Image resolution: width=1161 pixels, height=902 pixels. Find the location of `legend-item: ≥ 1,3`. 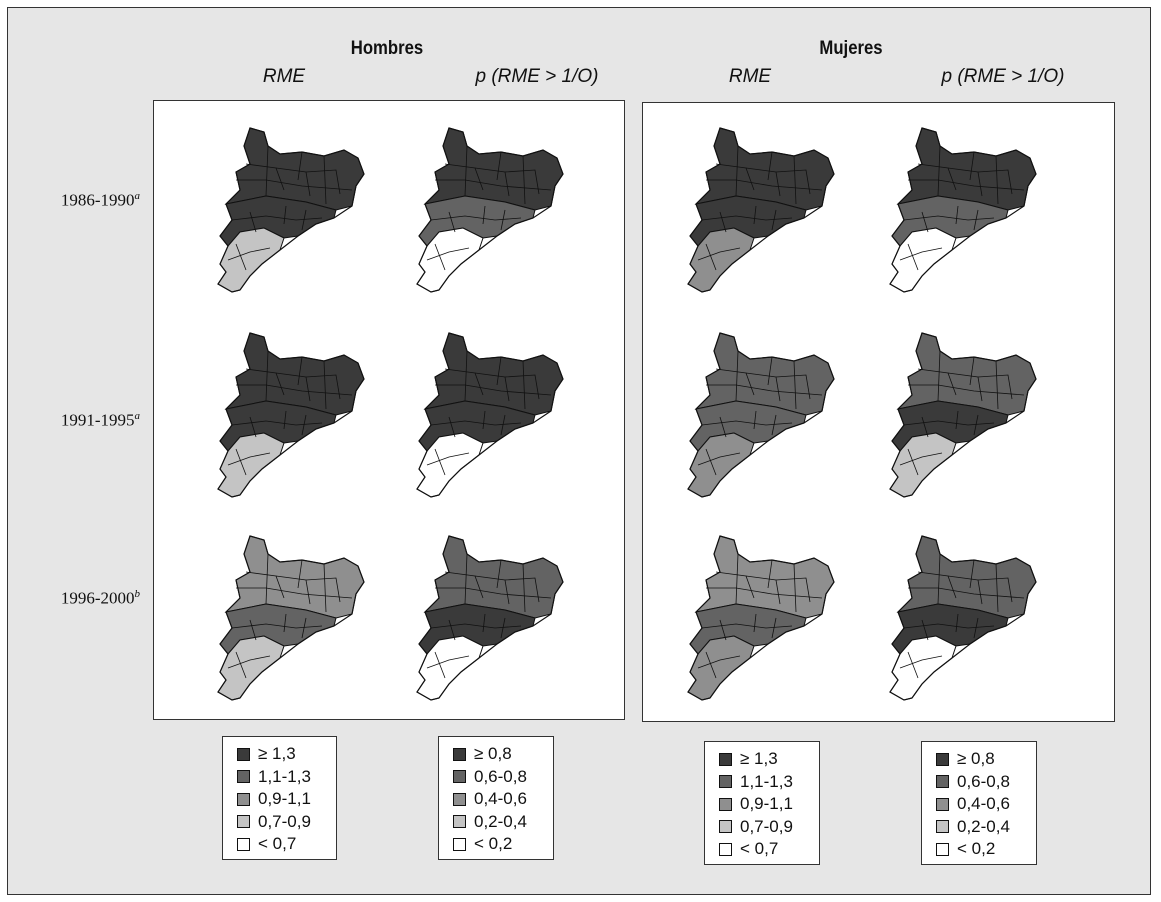

legend-item: ≥ 1,3 is located at coordinates (769, 759).